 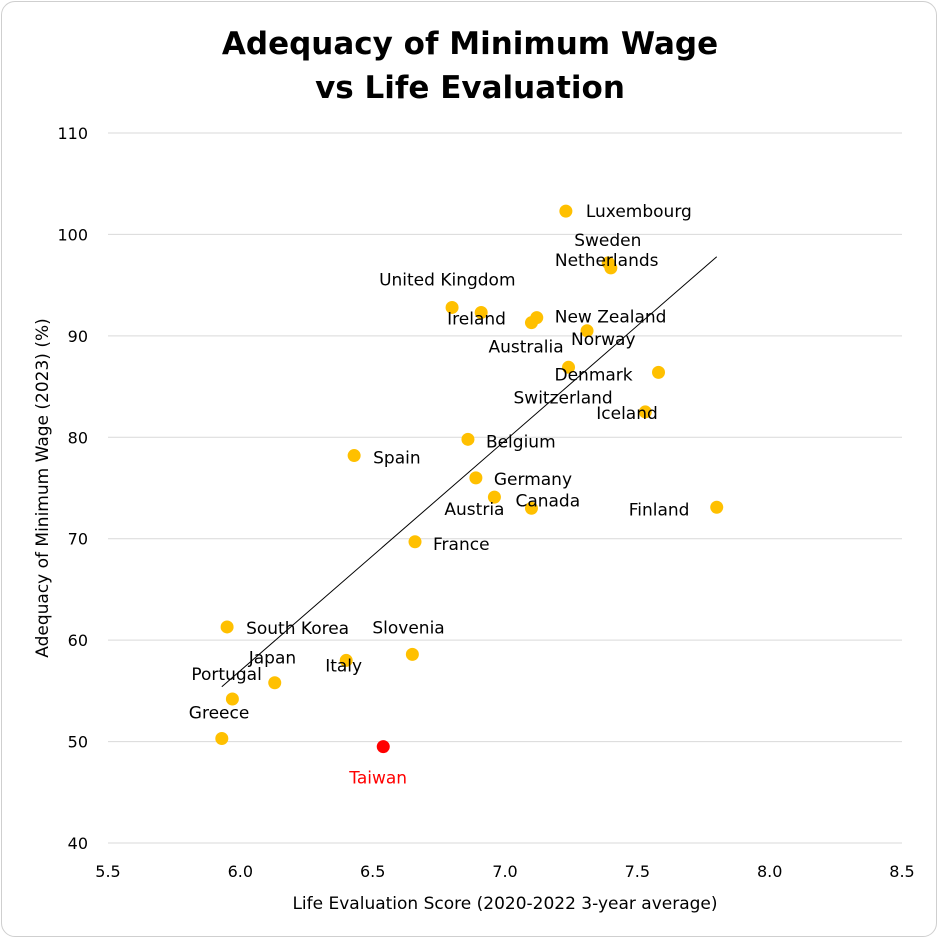 What do you see at coordinates (461, 545) in the screenshot?
I see `data-label-france: France` at bounding box center [461, 545].